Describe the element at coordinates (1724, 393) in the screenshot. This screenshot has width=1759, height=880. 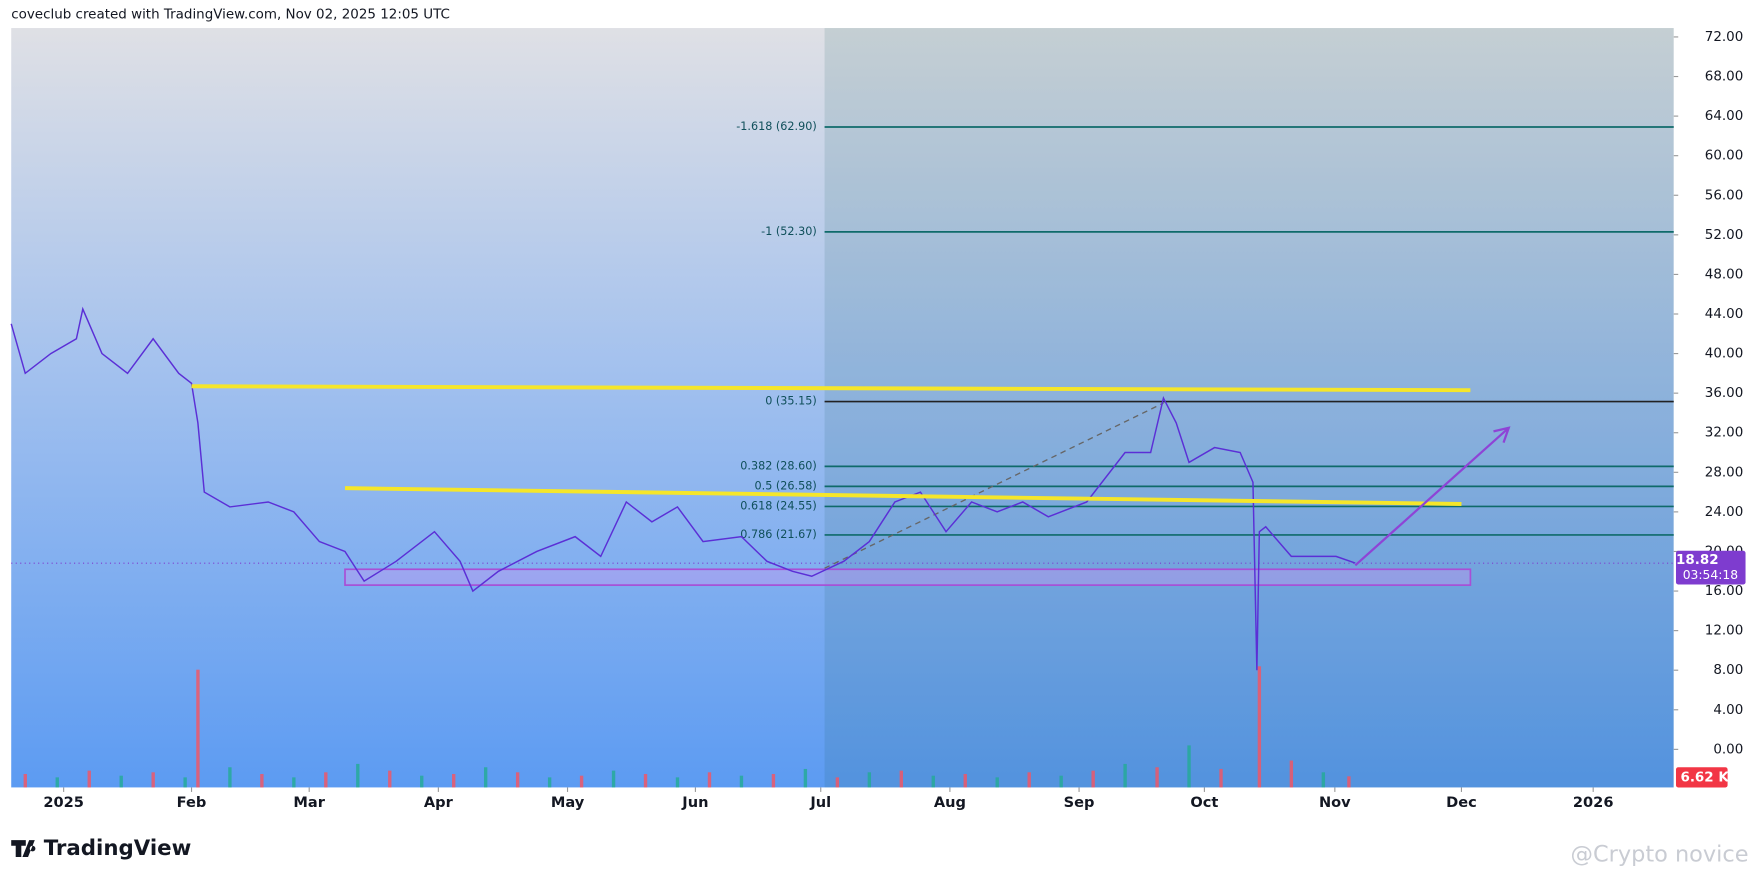
I see `y-tick-label: 36.00` at that location.